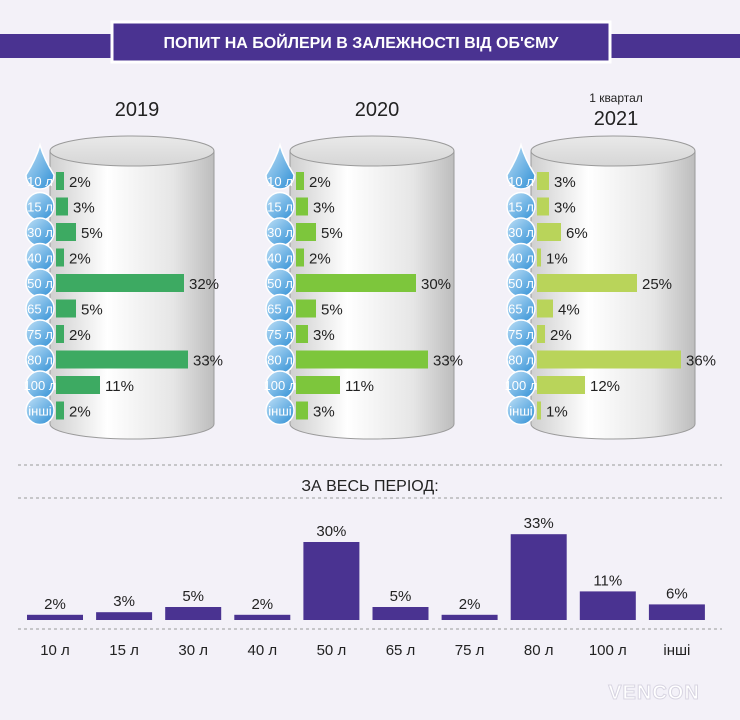 This screenshot has height=720, width=740. I want to click on category-label-2021-1: 15 л, so click(521, 207).